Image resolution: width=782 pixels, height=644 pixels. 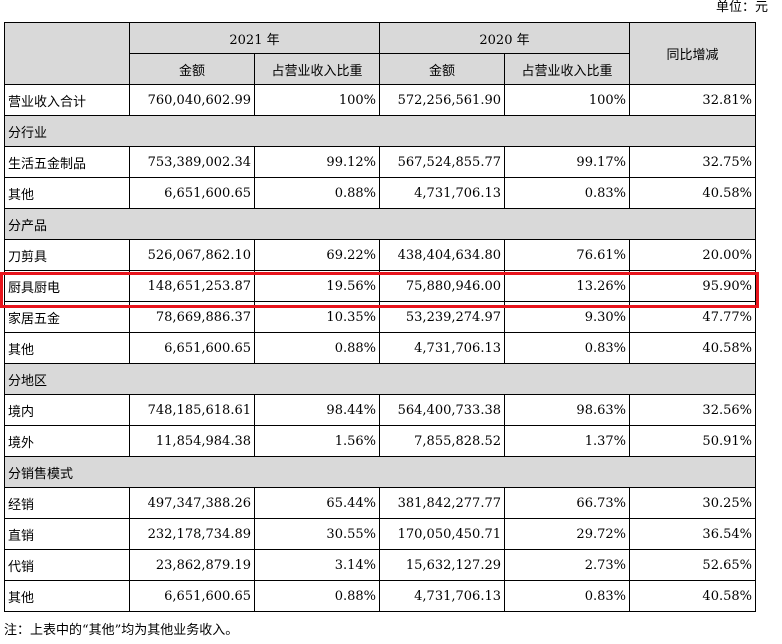 What do you see at coordinates (567, 503) in the screenshot?
I see `share-2020-cell: 66.73%` at bounding box center [567, 503].